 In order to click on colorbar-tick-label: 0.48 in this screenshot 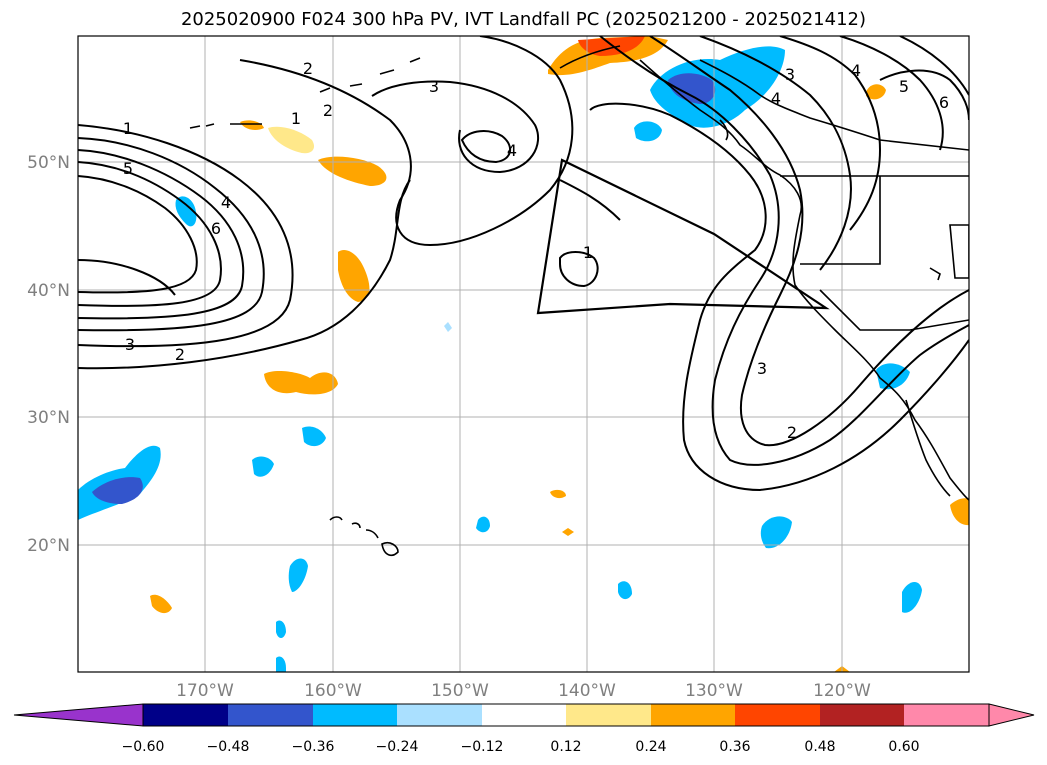, I will do `click(819, 747)`.